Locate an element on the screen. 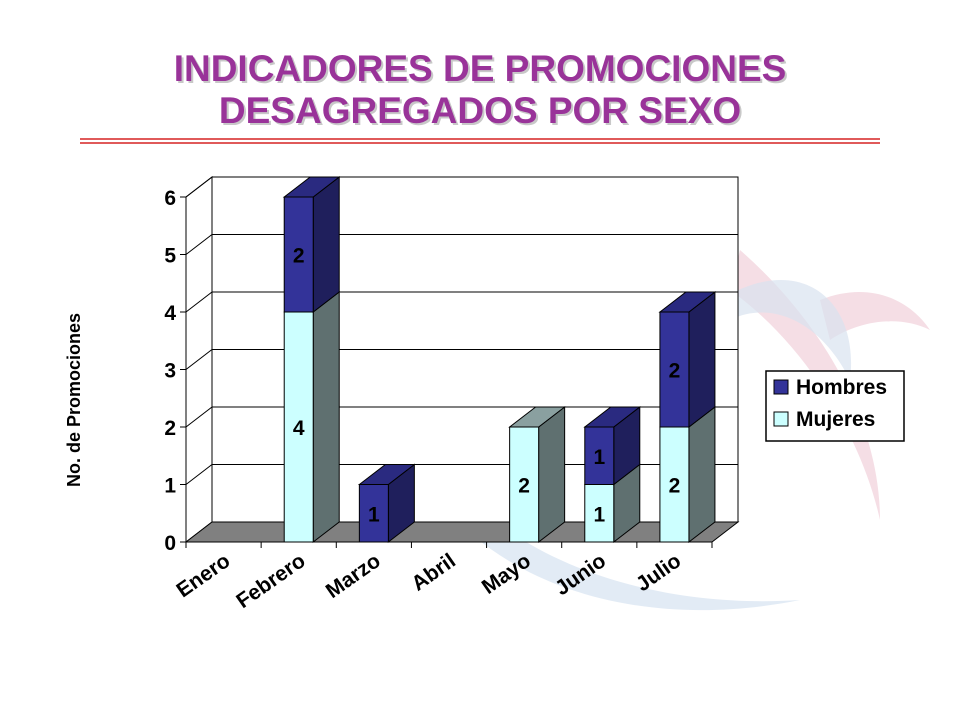 This screenshot has height=720, width=960. legend-label-mujeres: Mujeres is located at coordinates (835, 419).